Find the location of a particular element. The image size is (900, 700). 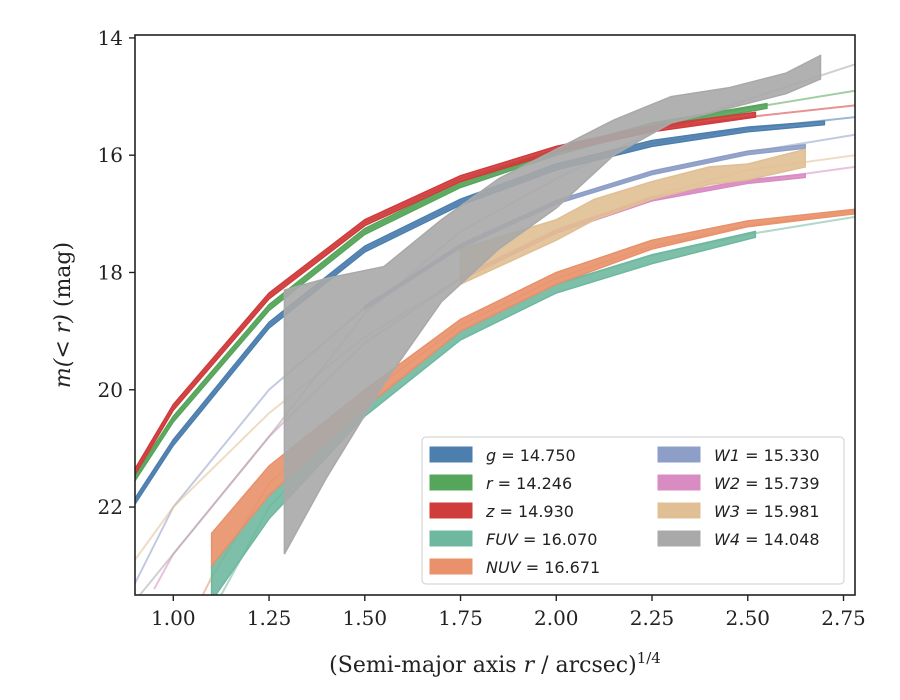

legend-label-z: z = 14.930 is located at coordinates (529, 511).